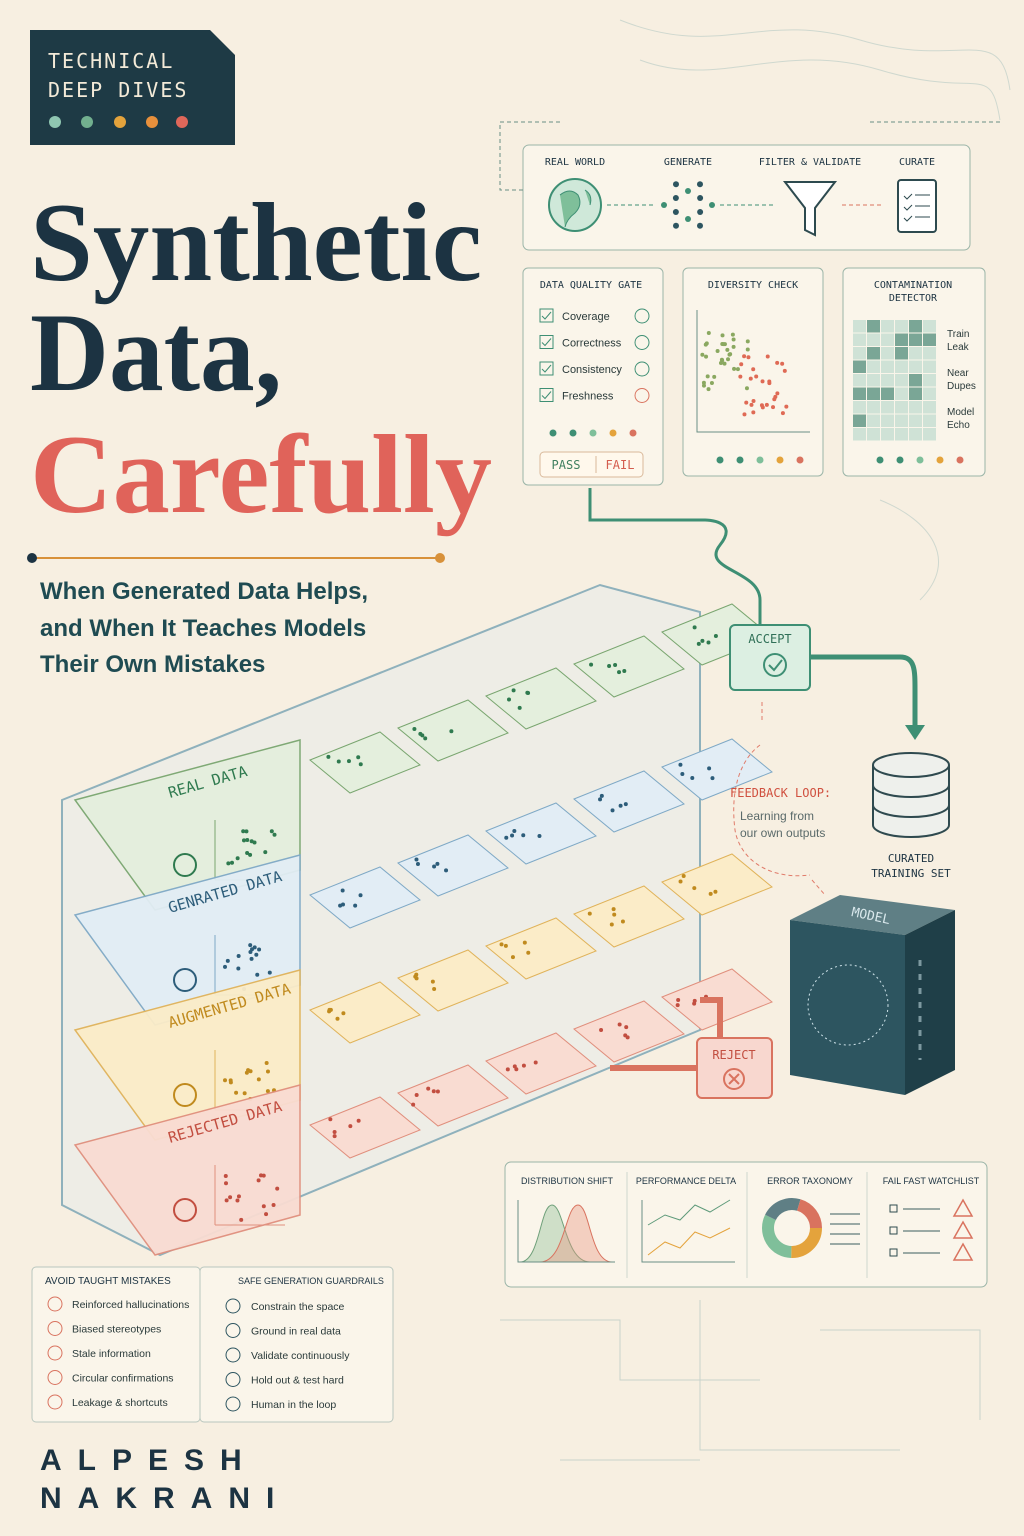 The width and height of the screenshot is (1024, 1536). I want to click on author: ALPESH, so click(149, 1460).